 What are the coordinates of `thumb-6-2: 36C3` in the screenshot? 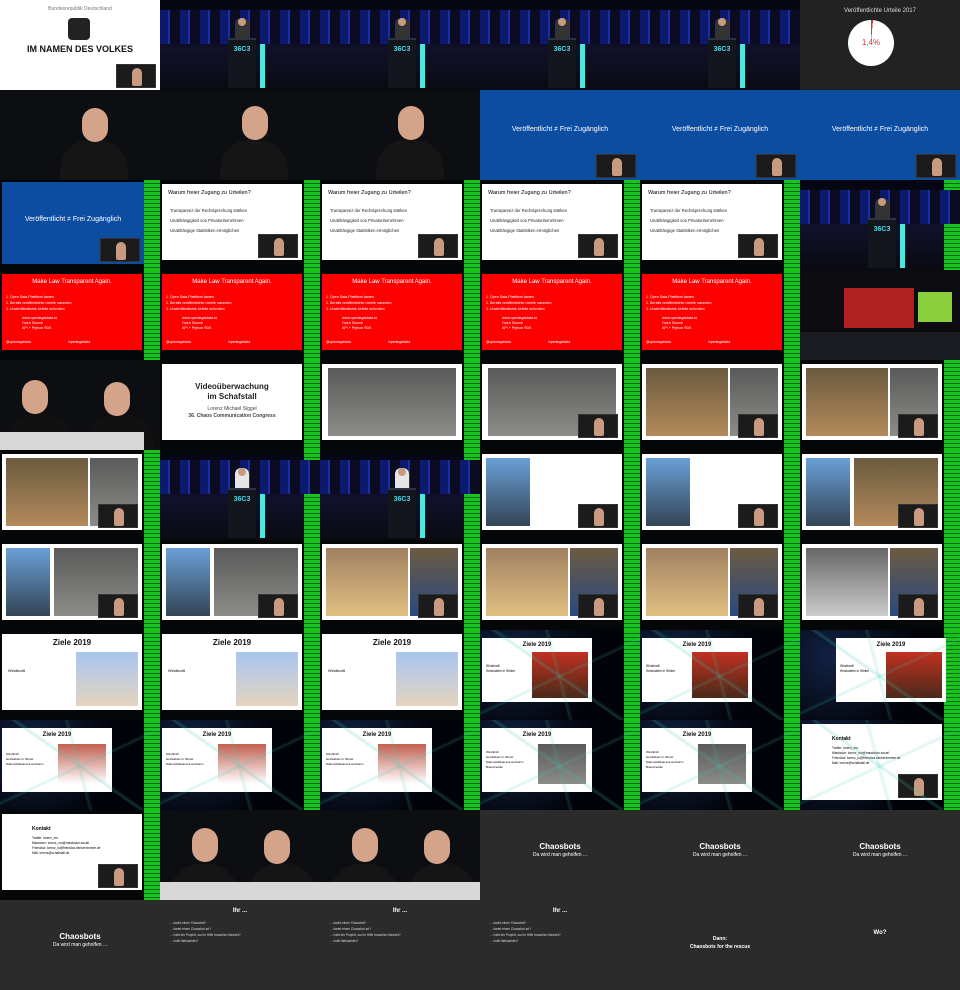 It's located at (240, 495).